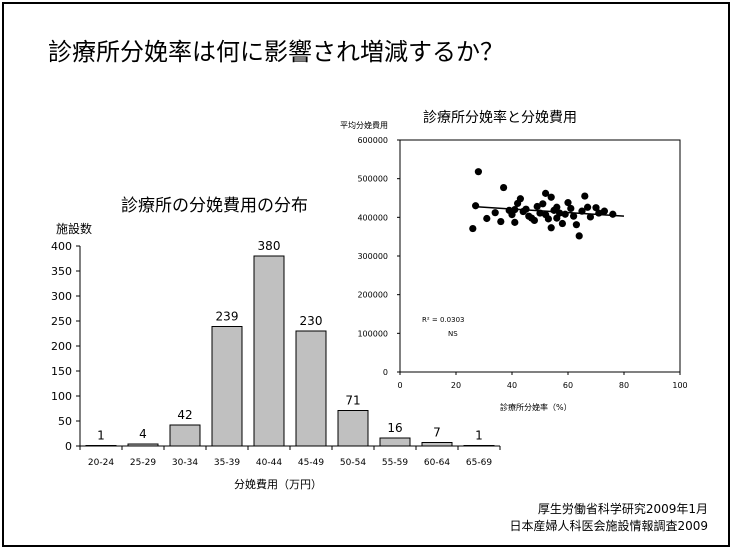 Image resolution: width=736 pixels, height=553 pixels. Describe the element at coordinates (227, 317) in the screenshot. I see `histogram-value-label: 239` at that location.